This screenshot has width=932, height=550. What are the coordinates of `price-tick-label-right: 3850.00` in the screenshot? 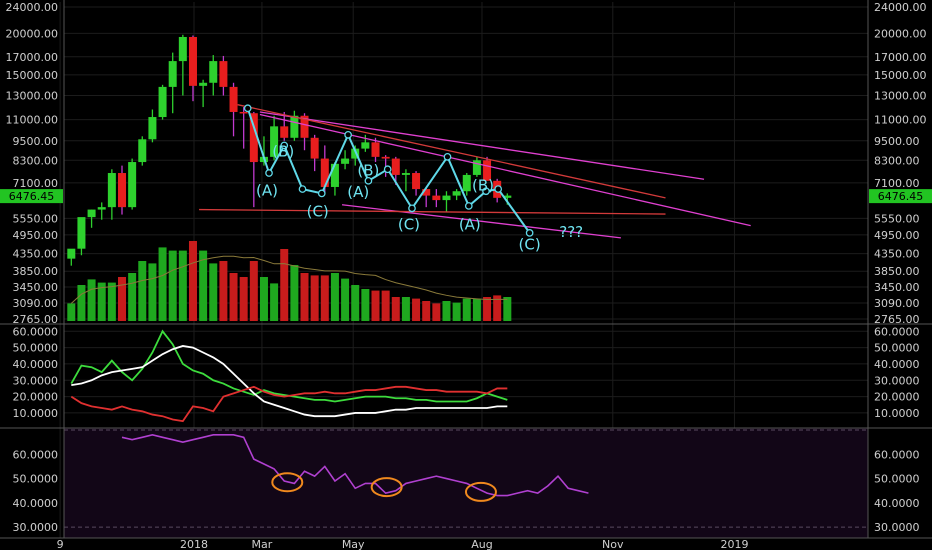 It's located at (897, 271).